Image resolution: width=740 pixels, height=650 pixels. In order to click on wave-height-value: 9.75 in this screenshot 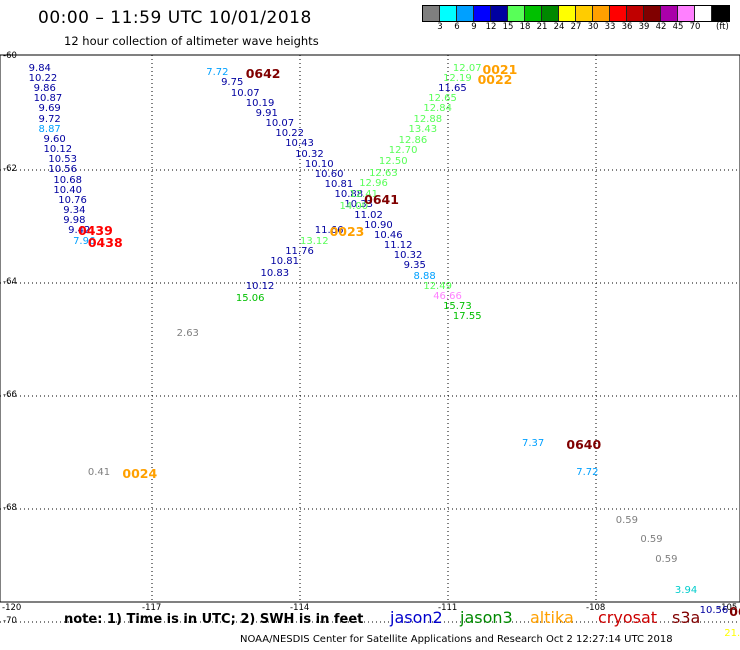, I will do `click(232, 83)`.